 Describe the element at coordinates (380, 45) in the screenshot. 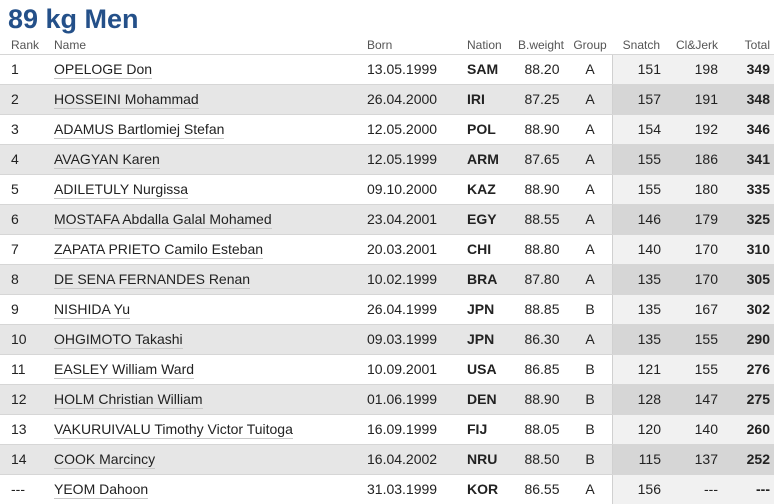

I see `column-header: Born` at that location.